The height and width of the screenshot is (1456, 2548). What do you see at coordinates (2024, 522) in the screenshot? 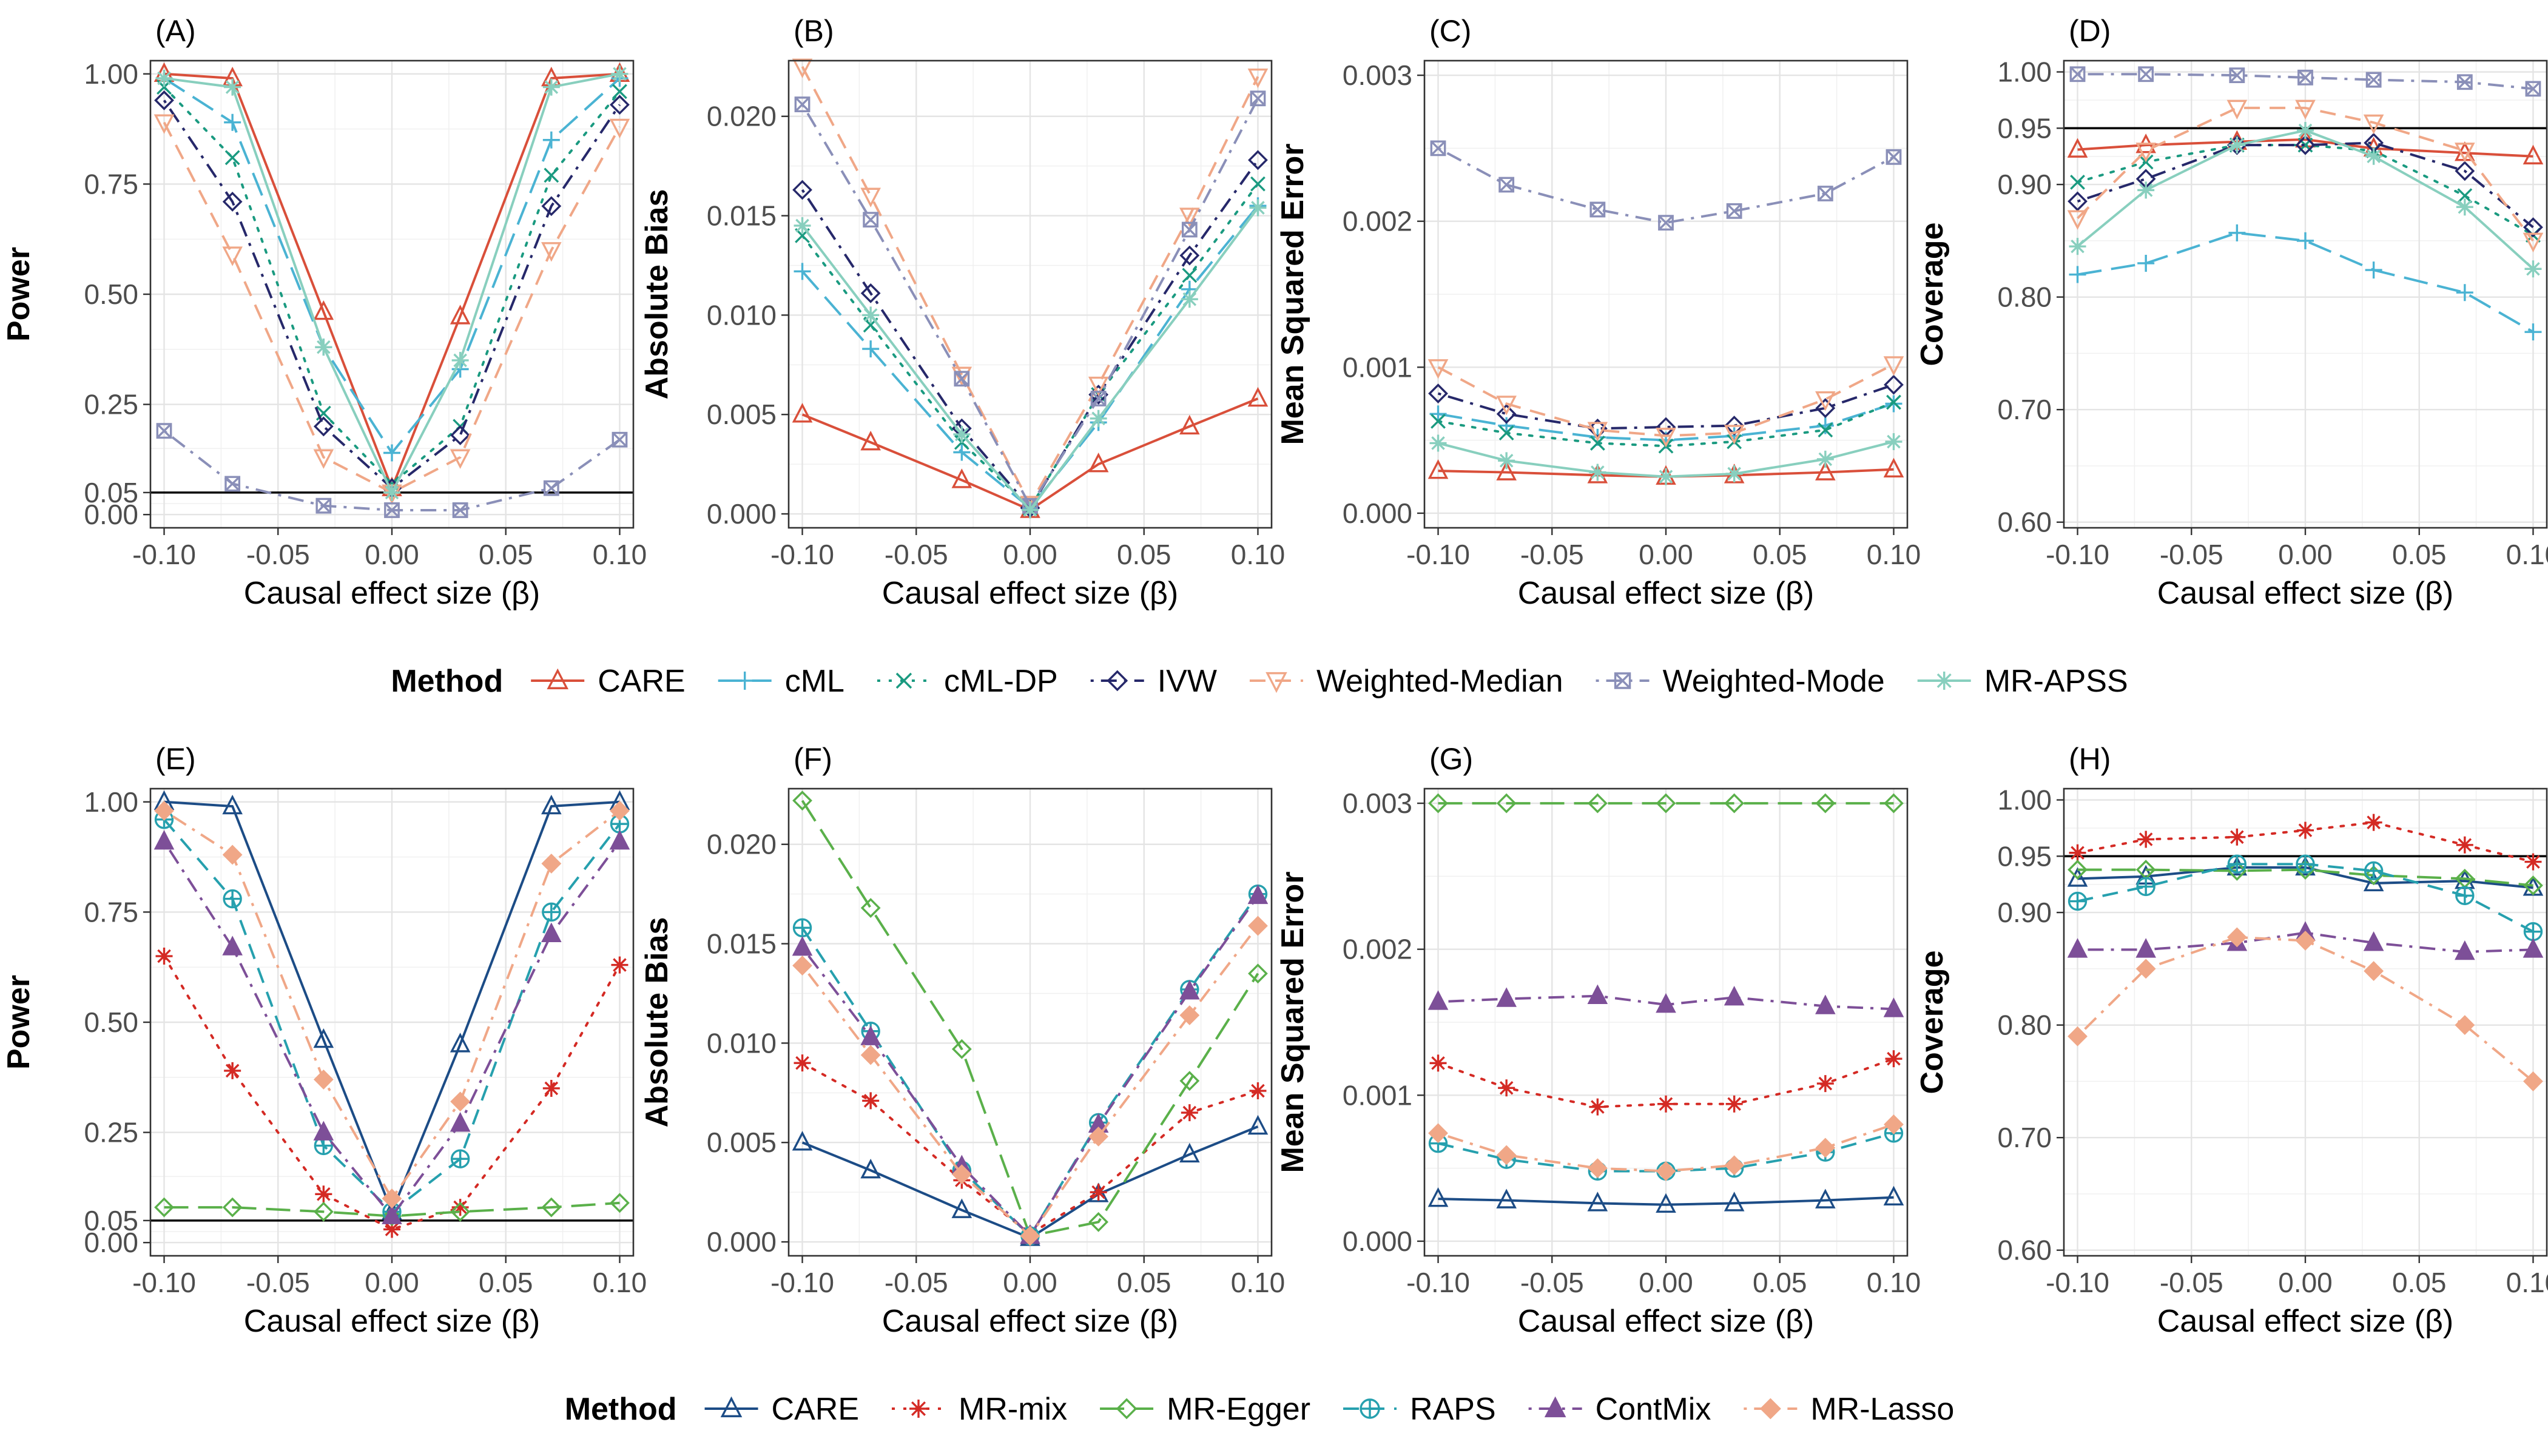
I see `y-tick-label: 0.60` at bounding box center [2024, 522].